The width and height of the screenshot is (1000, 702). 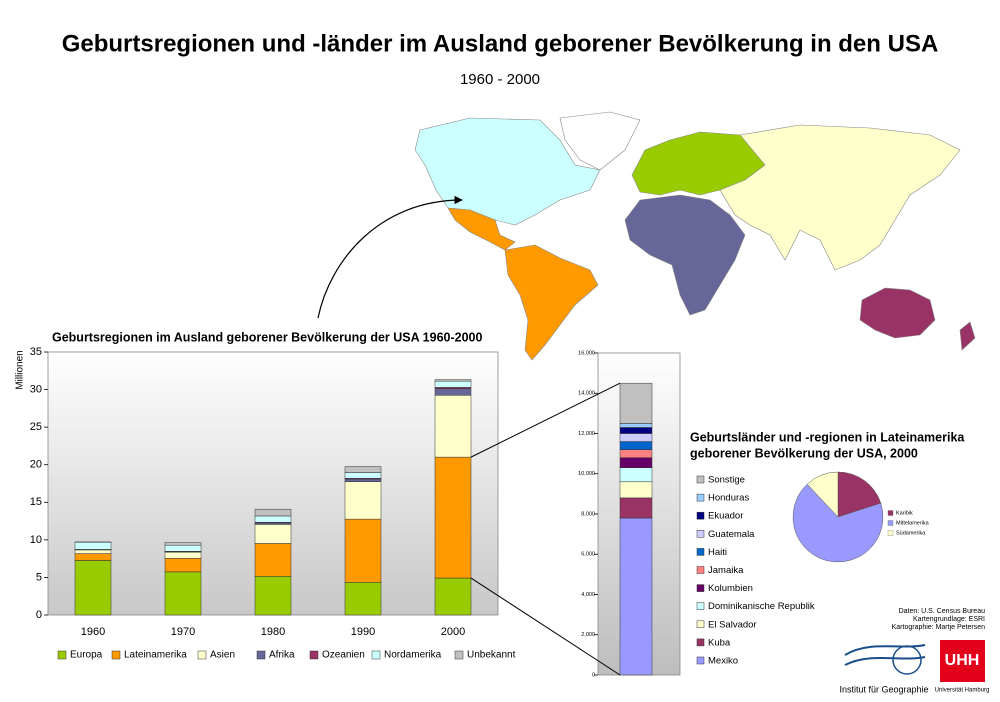 What do you see at coordinates (390, 257) in the screenshot?
I see `map-arrow` at bounding box center [390, 257].